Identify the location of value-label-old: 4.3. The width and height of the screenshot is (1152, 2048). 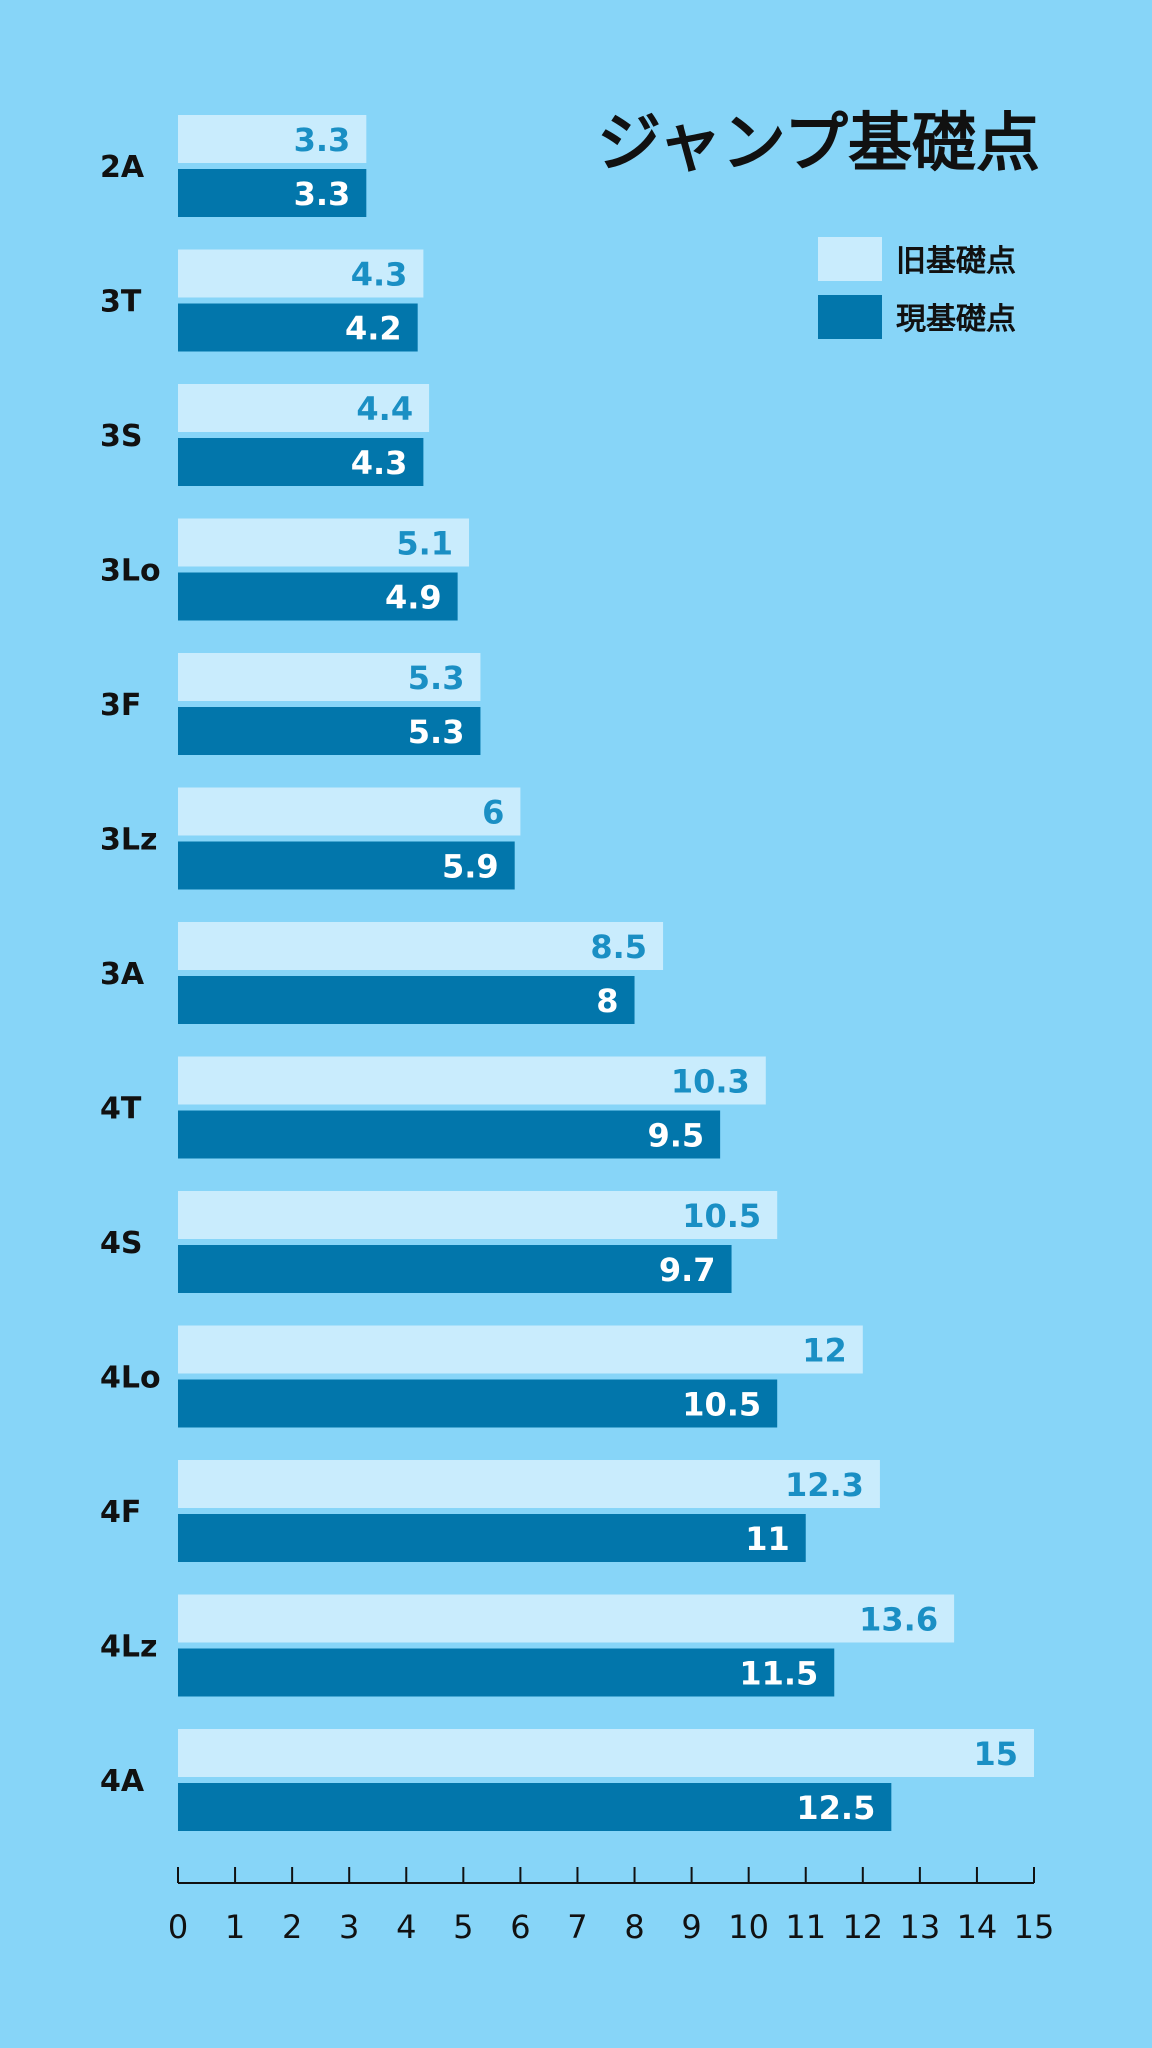
(379, 275).